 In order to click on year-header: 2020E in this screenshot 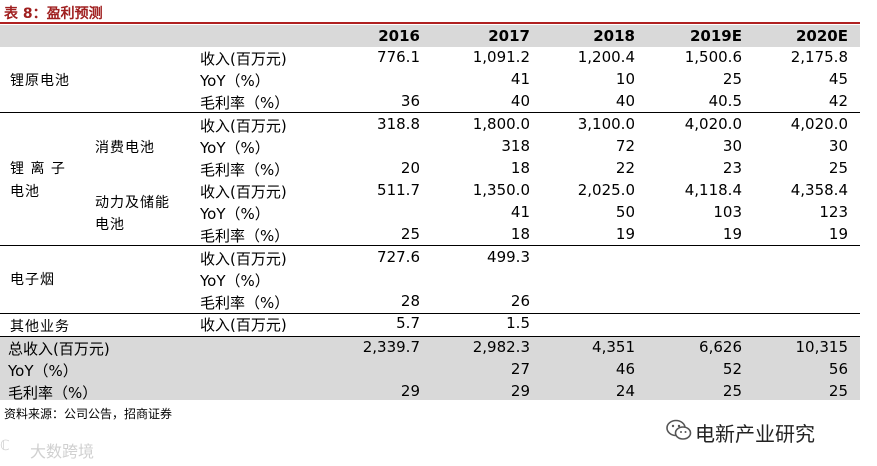, I will do `click(822, 36)`.